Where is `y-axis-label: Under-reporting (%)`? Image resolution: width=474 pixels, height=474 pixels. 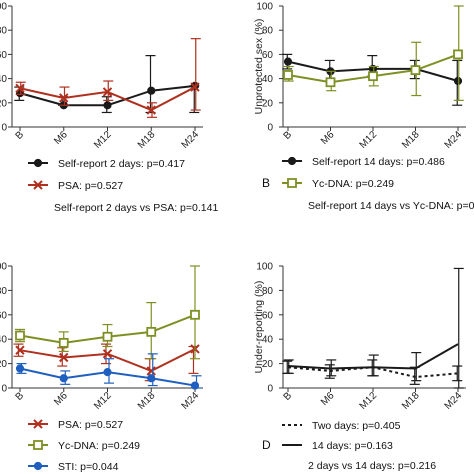
y-axis-label: Under-reporting (%) is located at coordinates (259, 327).